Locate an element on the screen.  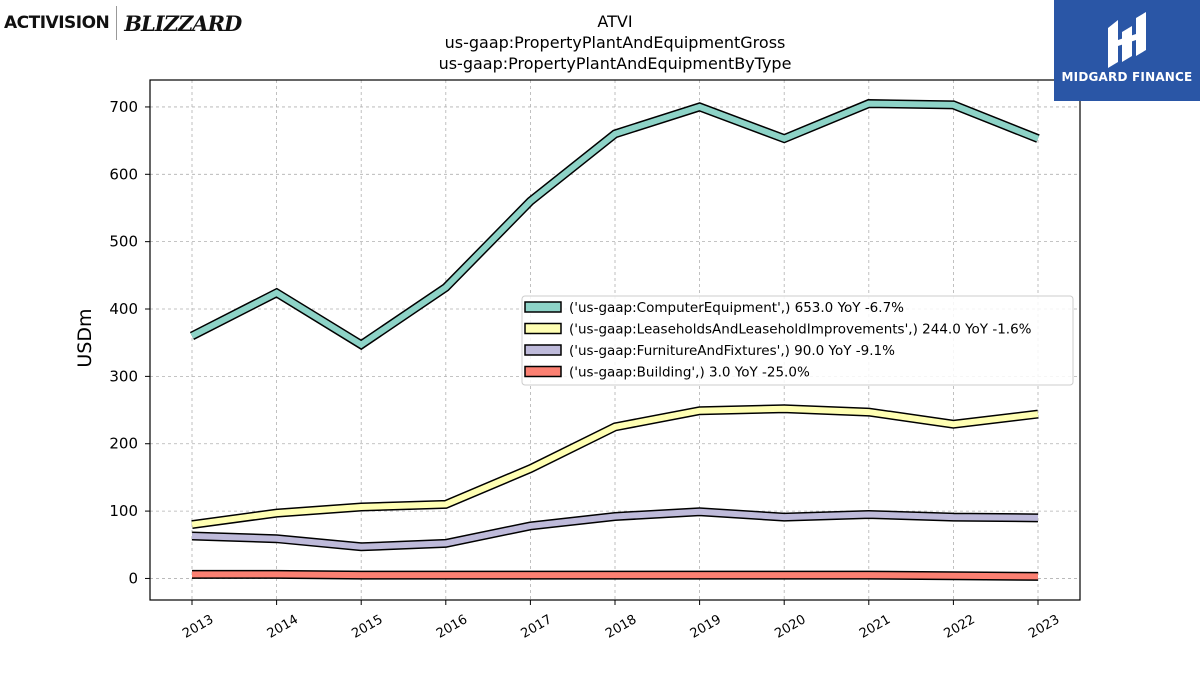
x-tick-label: 2023 is located at coordinates (1044, 627).